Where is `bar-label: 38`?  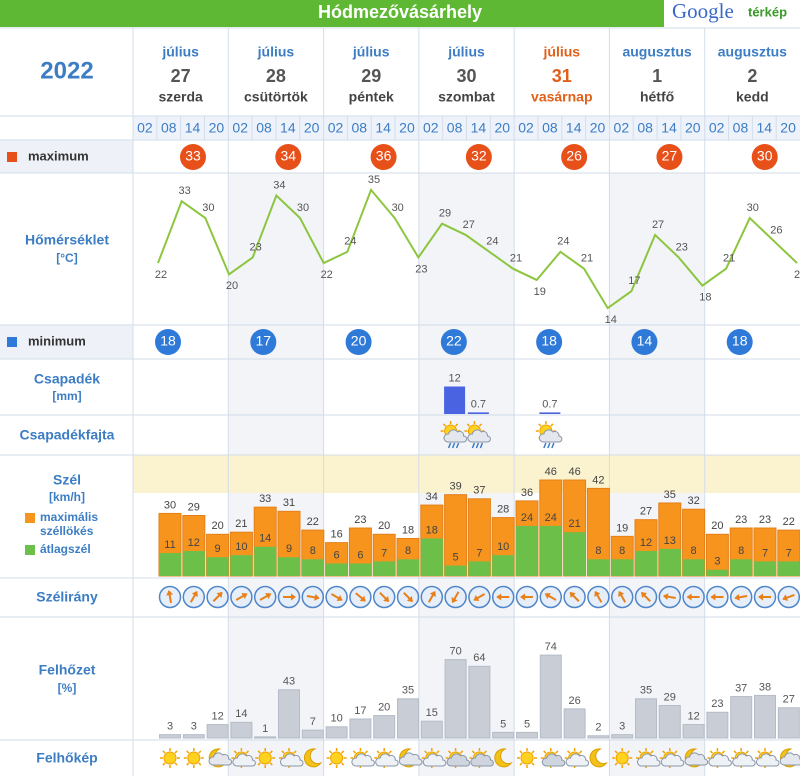
bar-label: 38 is located at coordinates (765, 687).